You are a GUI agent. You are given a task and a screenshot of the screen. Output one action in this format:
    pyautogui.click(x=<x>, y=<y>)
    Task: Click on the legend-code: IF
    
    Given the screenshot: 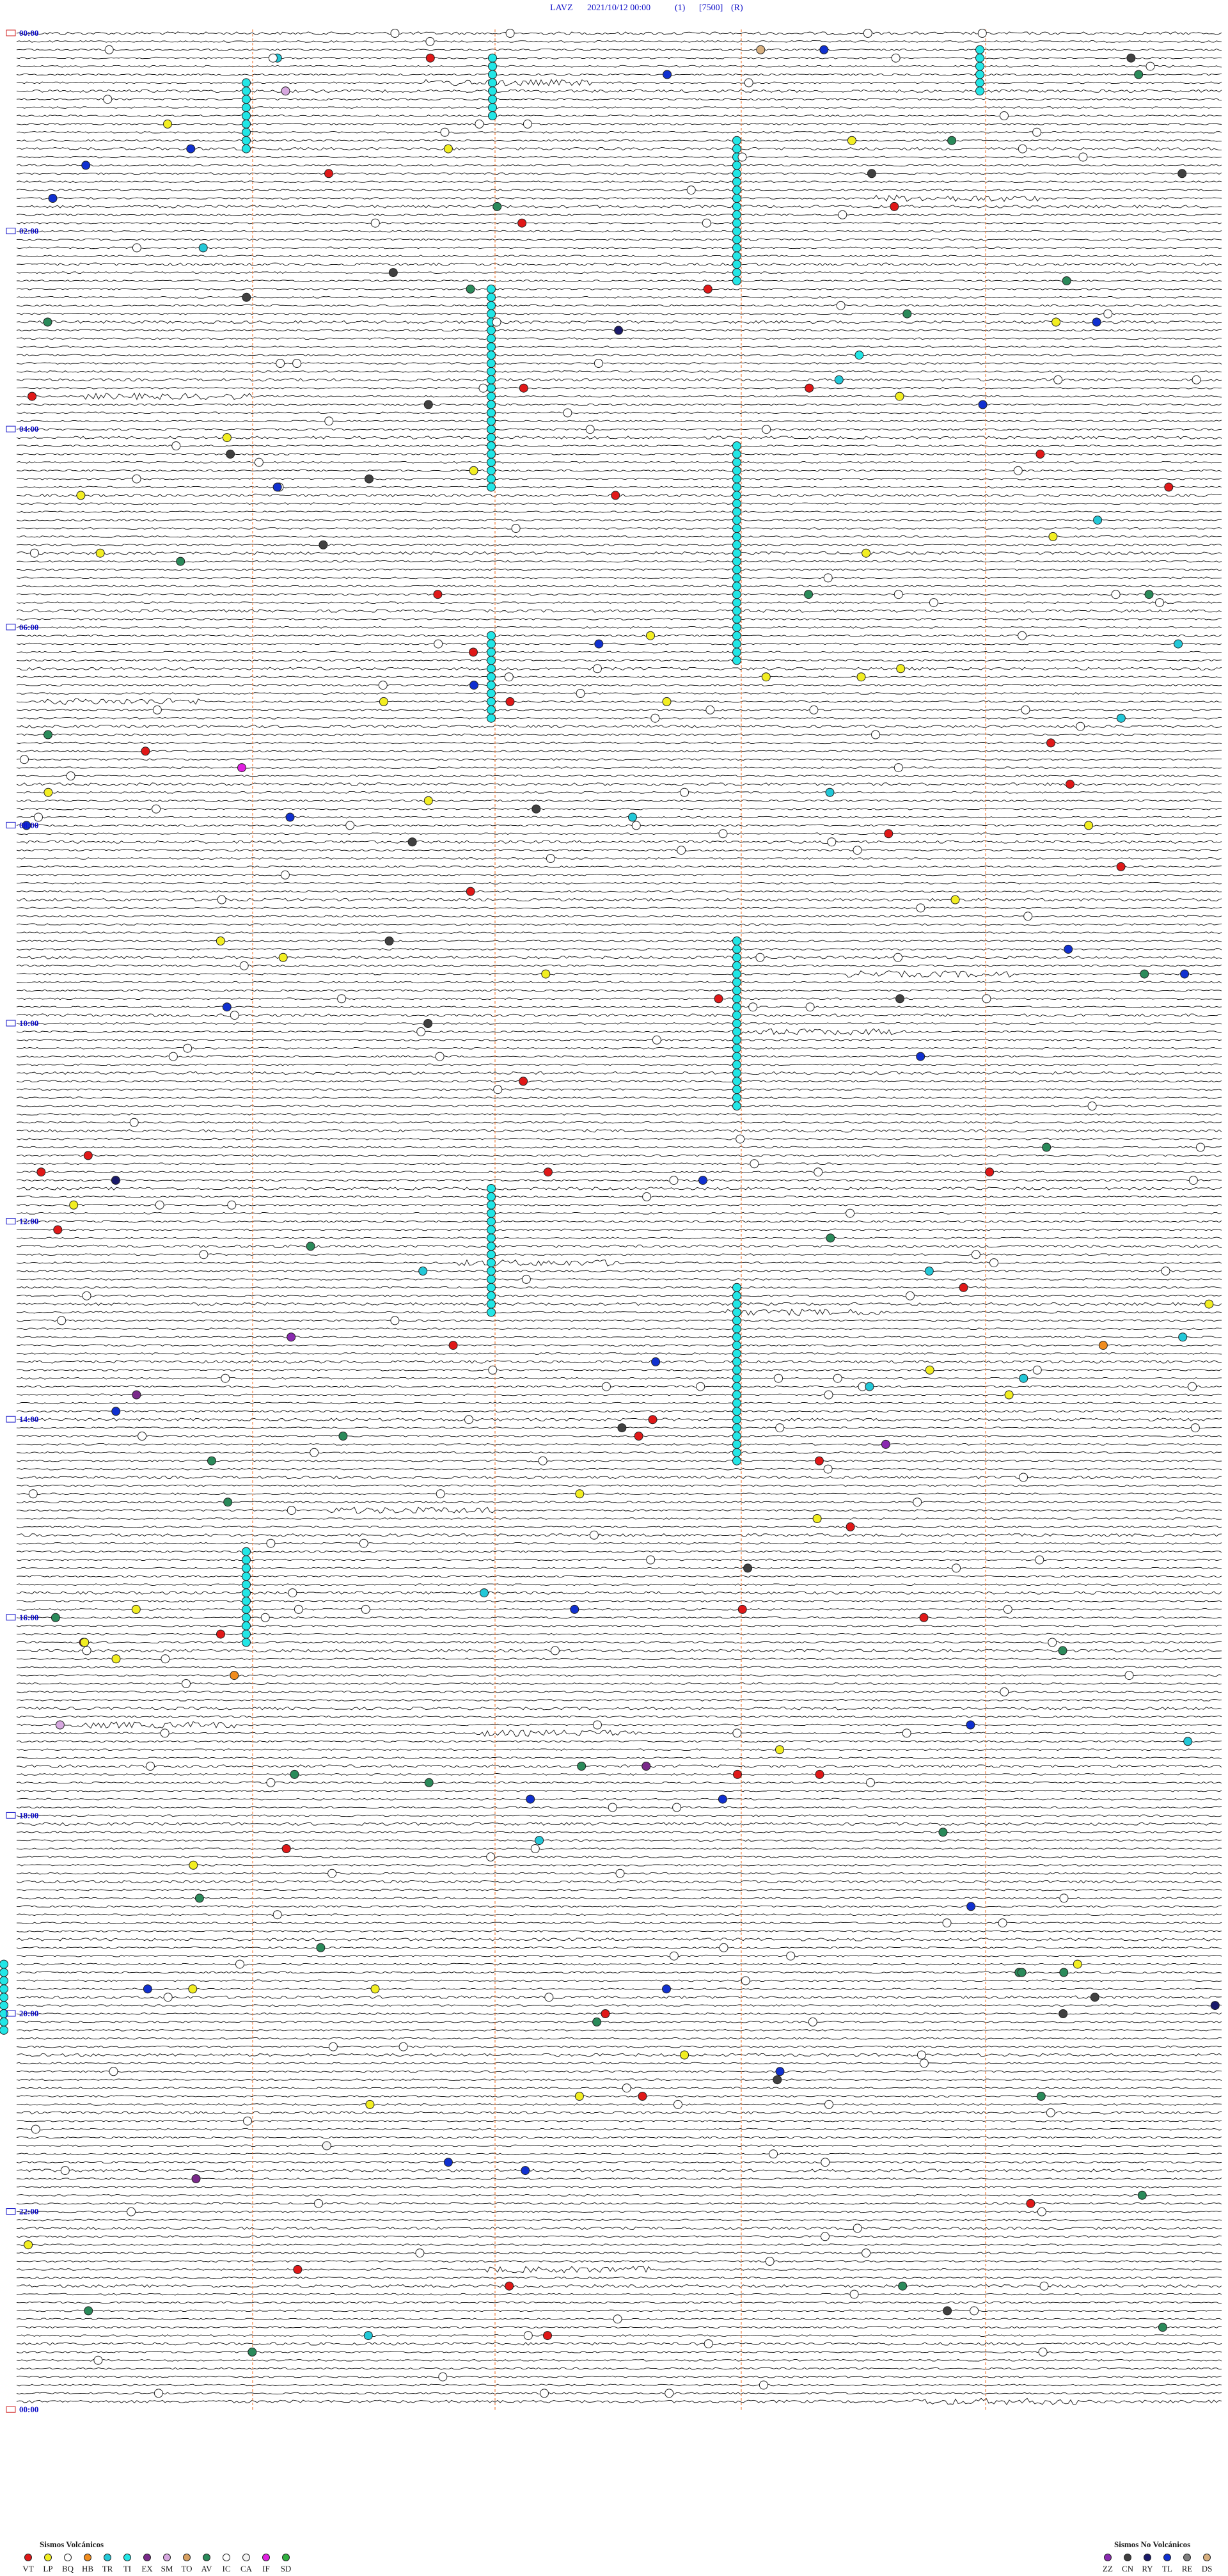 What is the action you would take?
    pyautogui.click(x=266, y=2568)
    